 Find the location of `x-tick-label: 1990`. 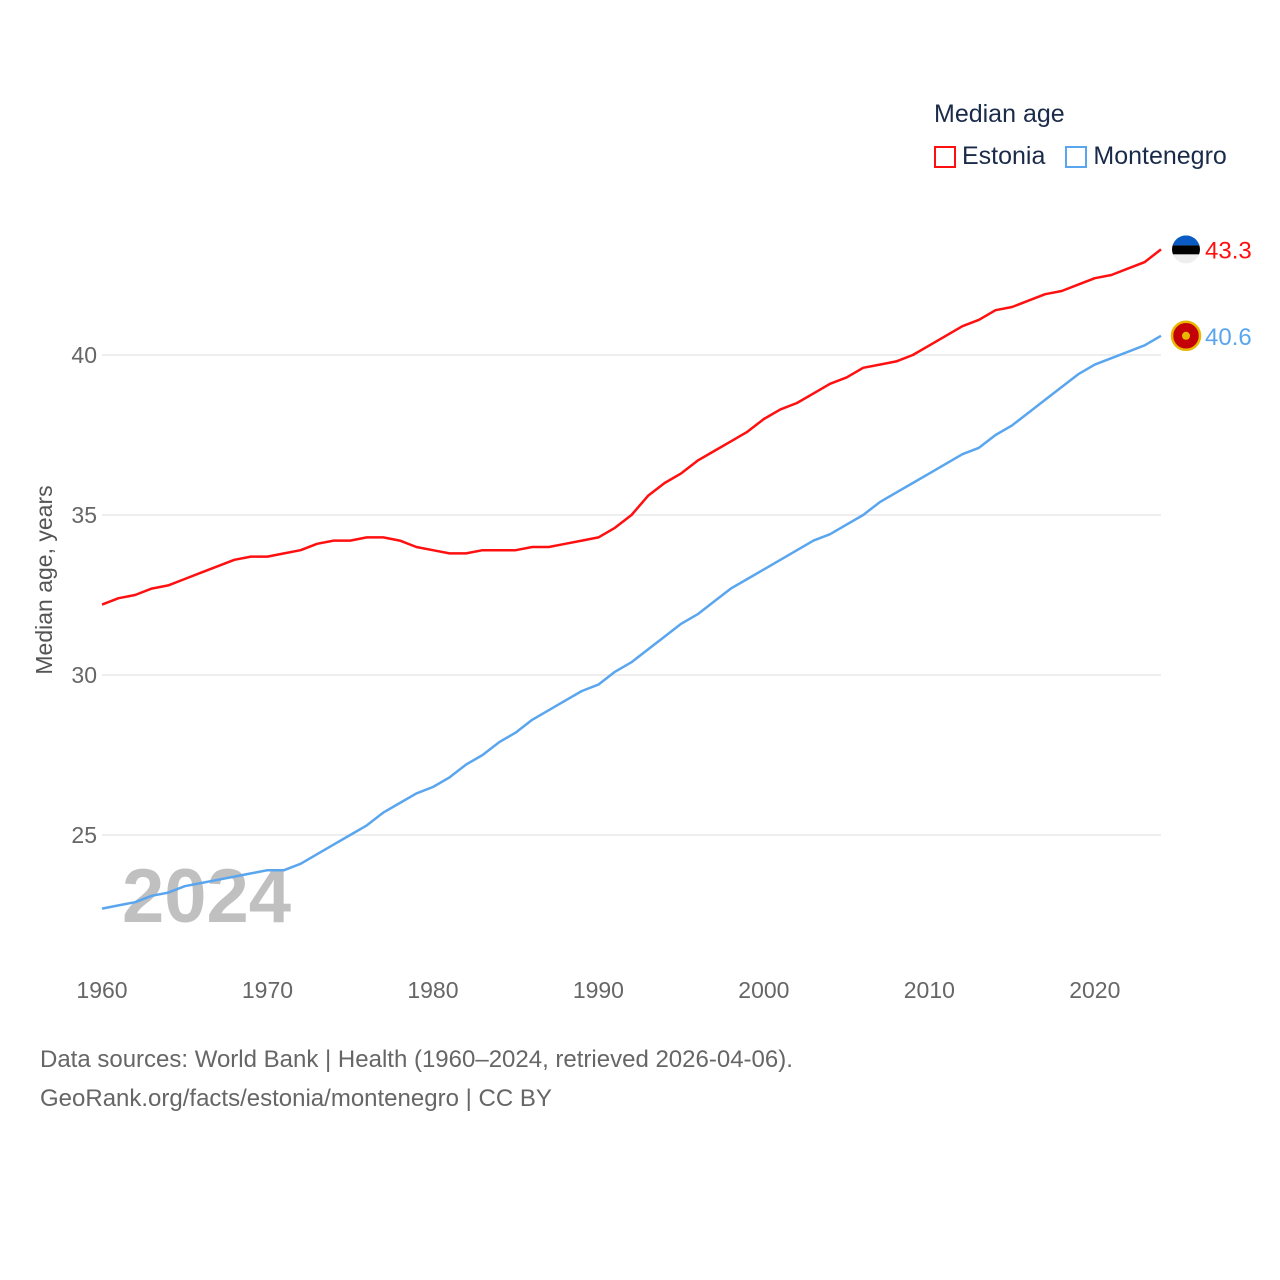

x-tick-label: 1990 is located at coordinates (598, 990).